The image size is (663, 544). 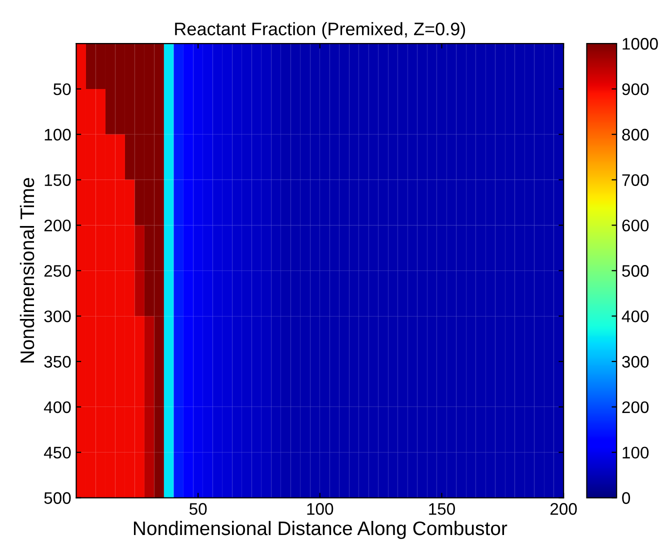 I want to click on chart-title: Reactant Fraction (Premixed, Z=0.9), so click(x=320, y=30).